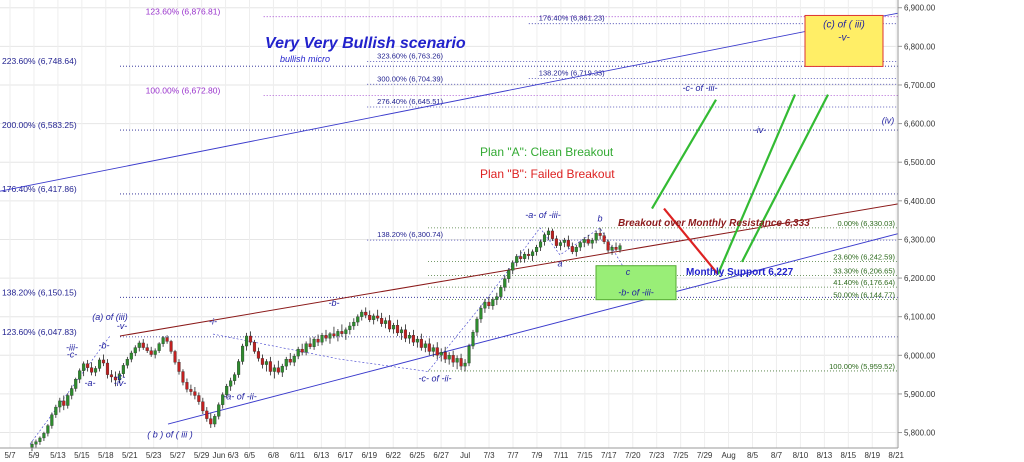 This screenshot has width=1024, height=462. I want to click on y-tick-label: 6,700.00, so click(920, 85).